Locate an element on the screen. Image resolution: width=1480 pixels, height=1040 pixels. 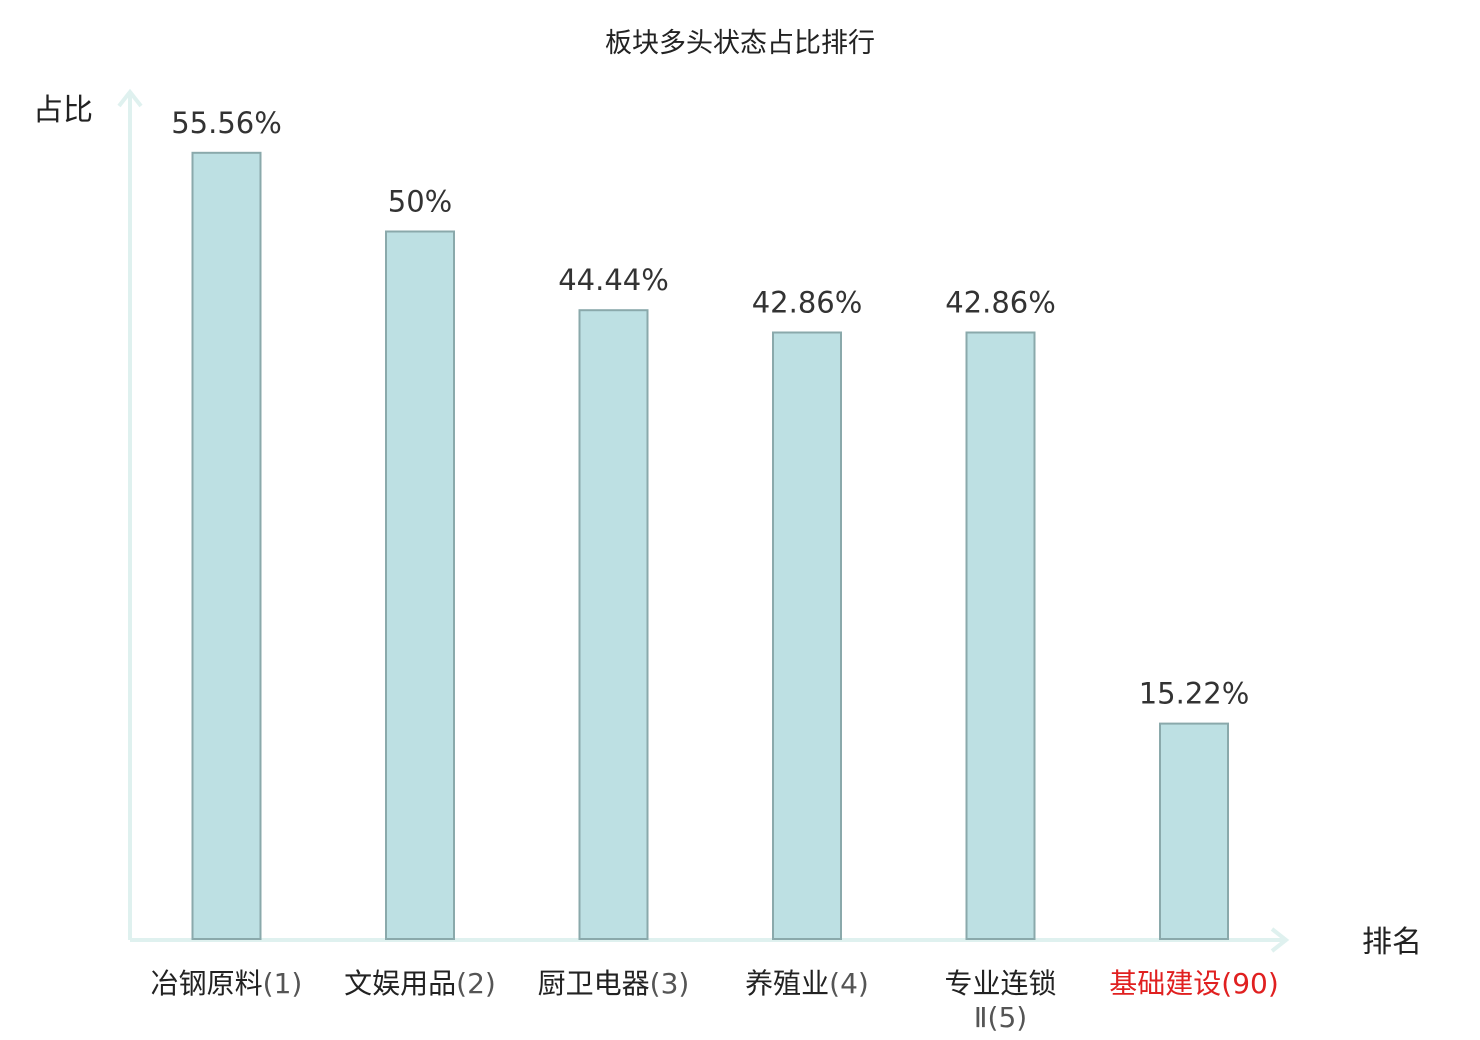
category-name: 文娱用品 is located at coordinates (400, 983).